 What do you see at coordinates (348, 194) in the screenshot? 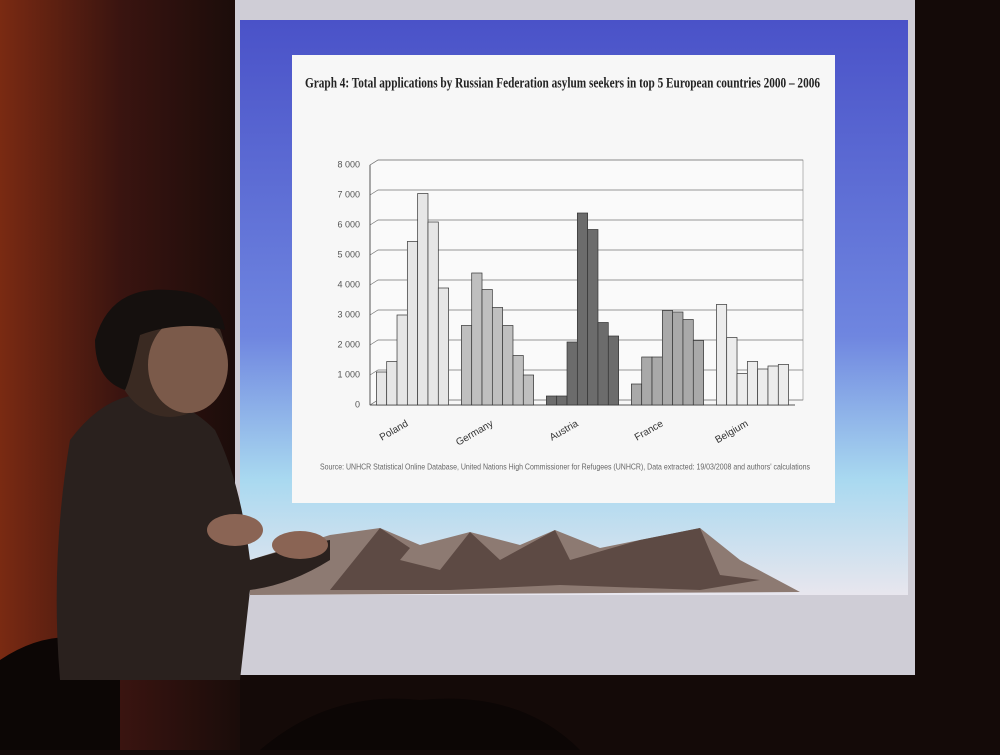
I see `y-tick-label: 7 000` at bounding box center [348, 194].